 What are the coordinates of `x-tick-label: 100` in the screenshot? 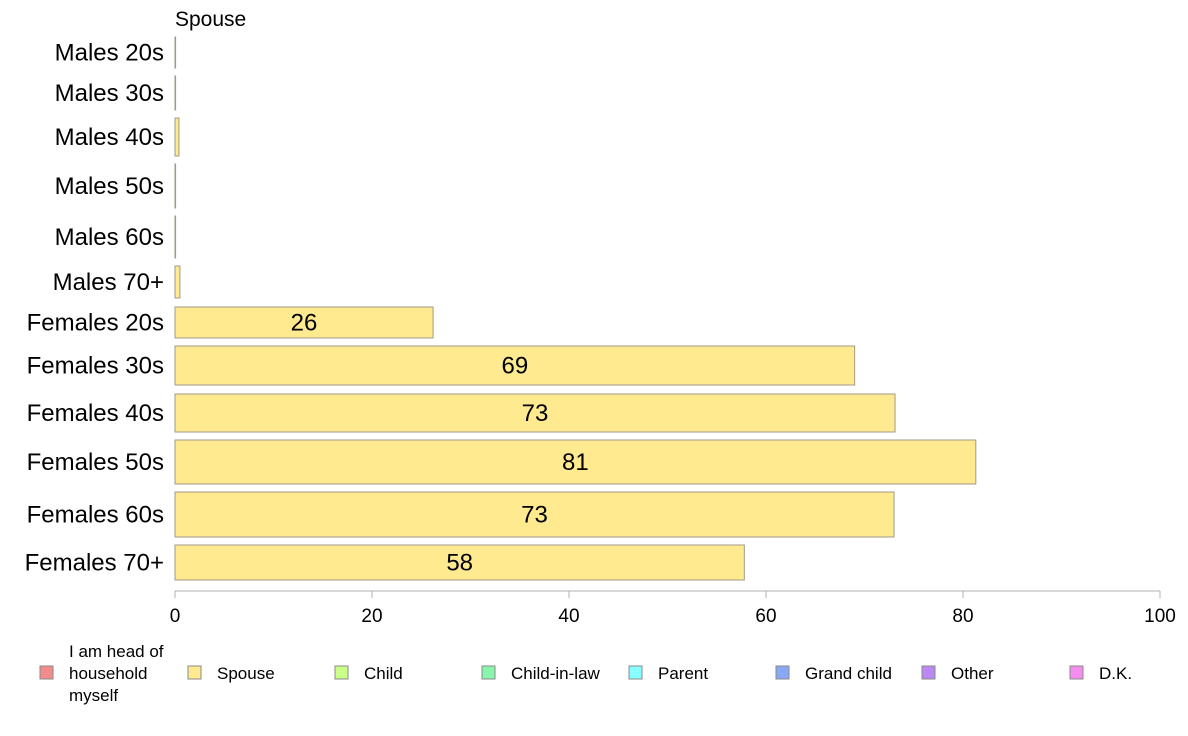 It's located at (1160, 616).